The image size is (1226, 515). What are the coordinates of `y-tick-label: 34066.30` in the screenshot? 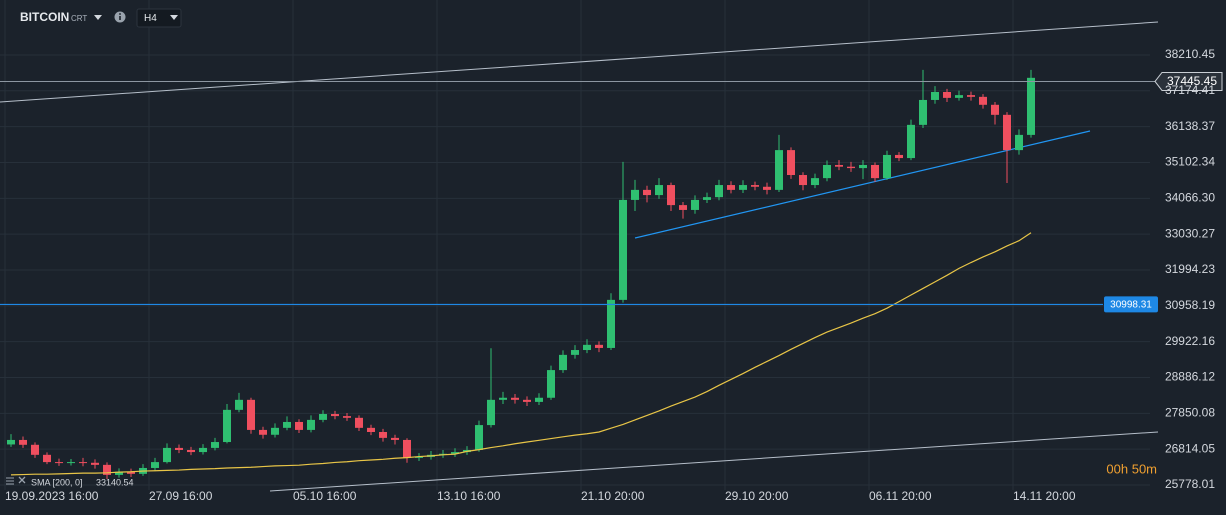 It's located at (1190, 197).